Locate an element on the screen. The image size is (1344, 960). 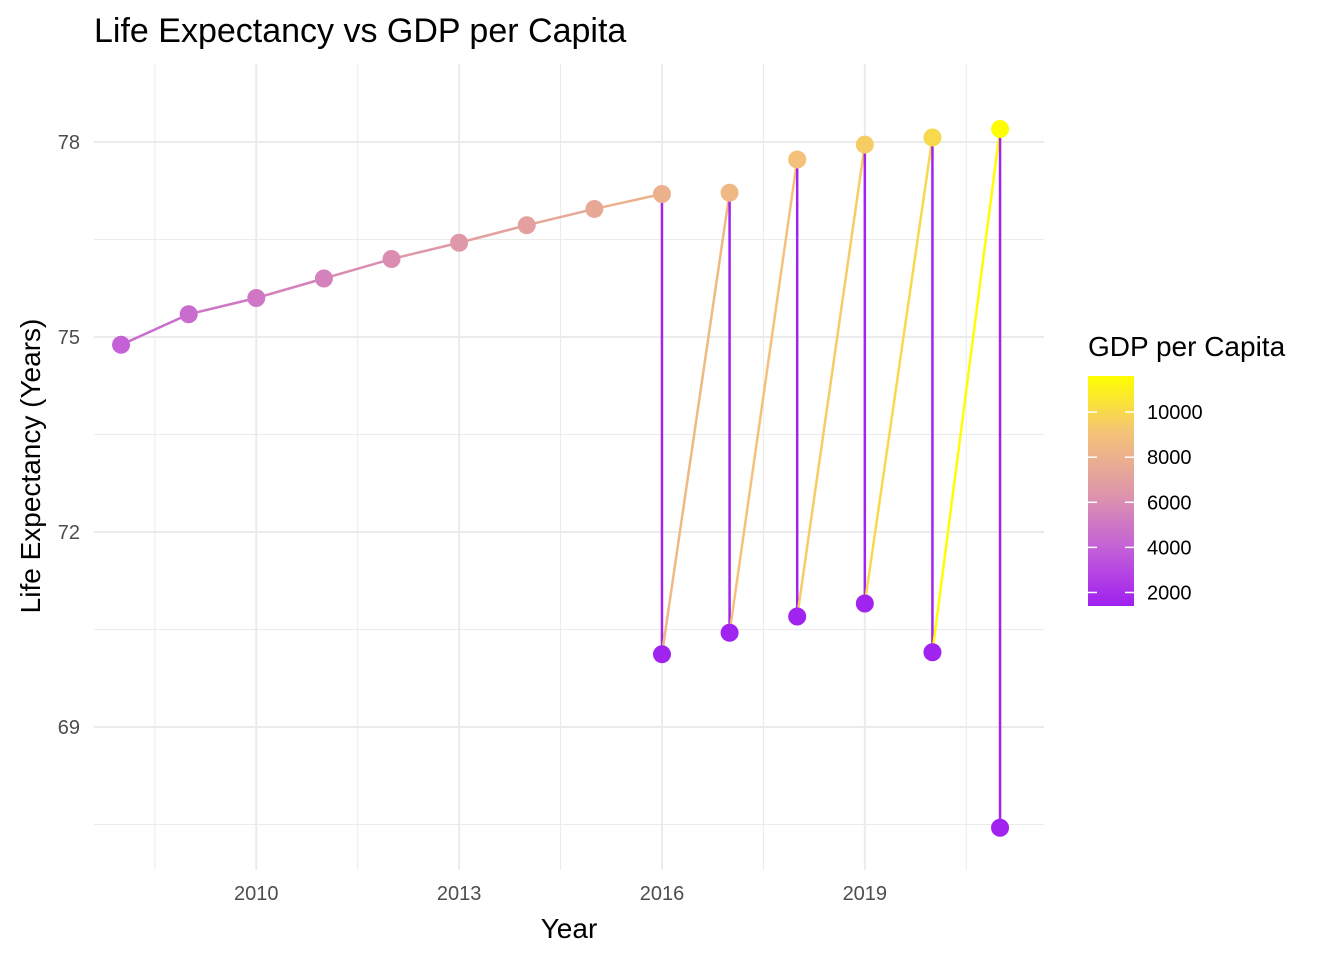
y-tick-label: 78 is located at coordinates (69, 143).